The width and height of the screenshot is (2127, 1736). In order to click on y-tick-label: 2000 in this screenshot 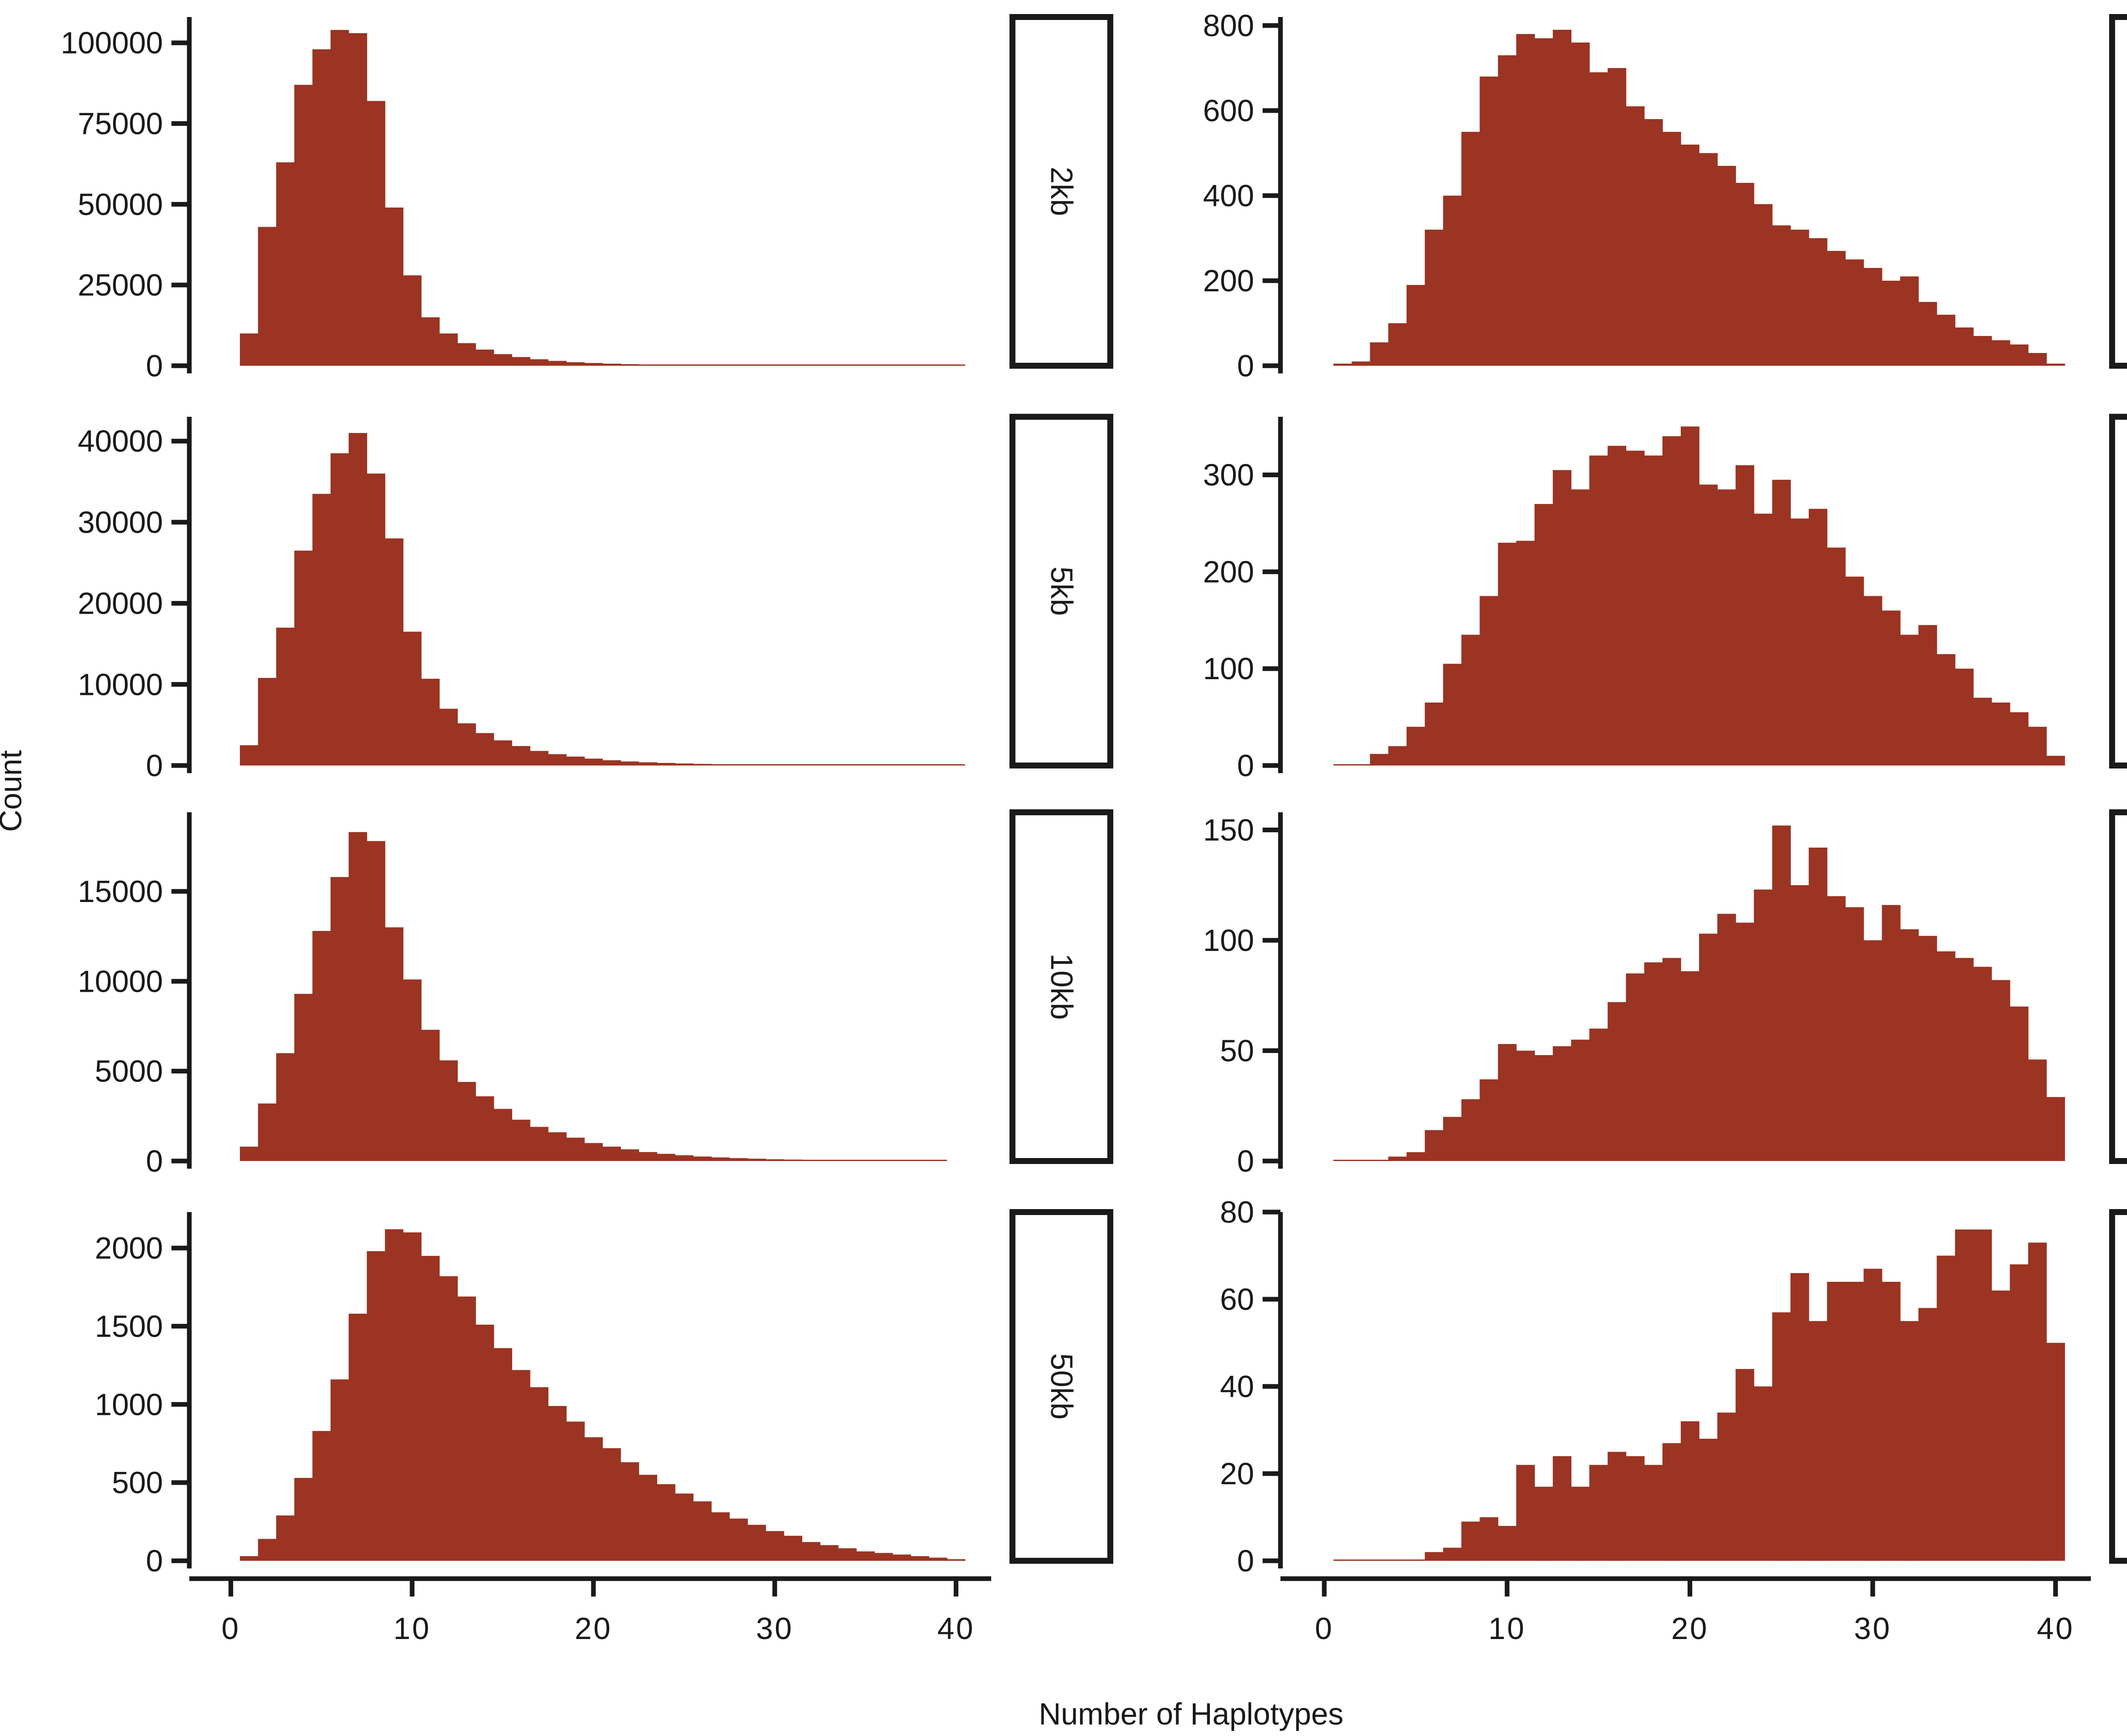, I will do `click(129, 1249)`.